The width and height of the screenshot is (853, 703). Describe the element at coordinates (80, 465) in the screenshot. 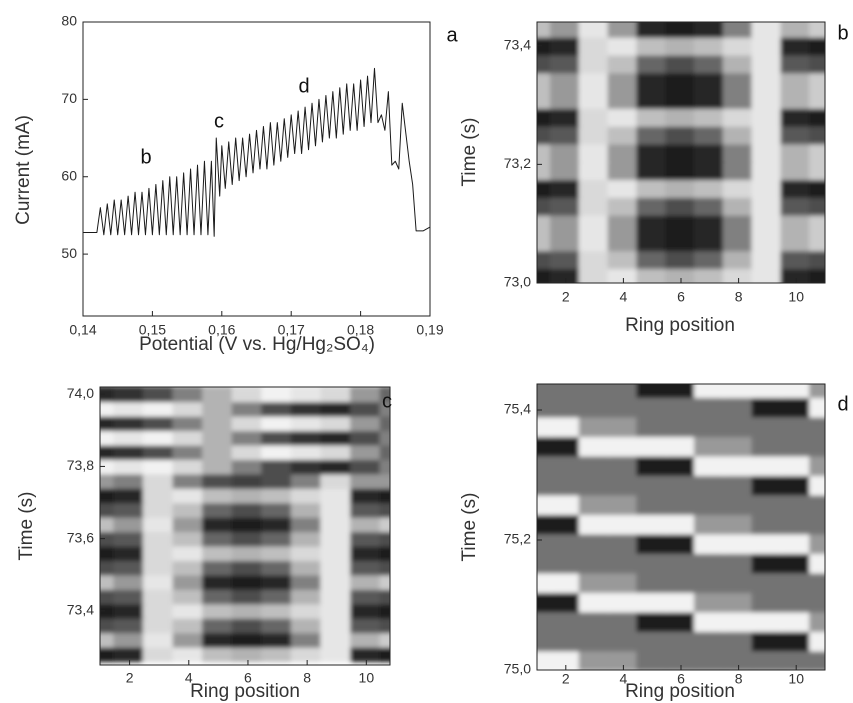

I see `y-tick-label: 73,8` at that location.